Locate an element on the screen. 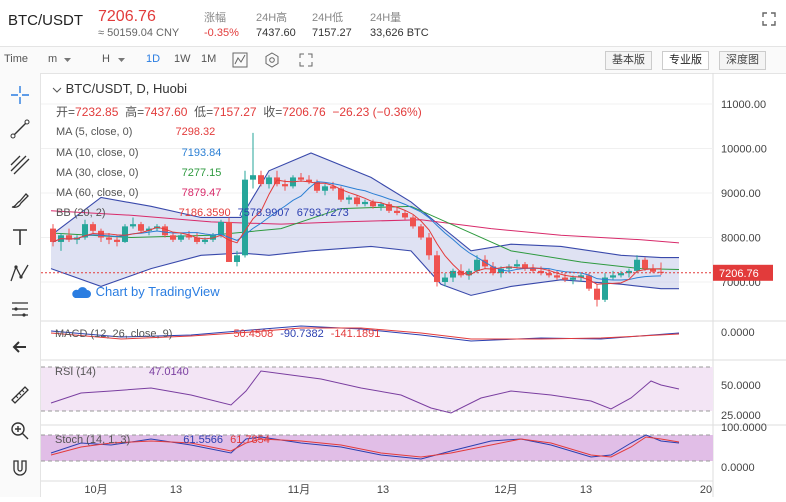 The width and height of the screenshot is (786, 502). pattern-icon is located at coordinates (20, 273).